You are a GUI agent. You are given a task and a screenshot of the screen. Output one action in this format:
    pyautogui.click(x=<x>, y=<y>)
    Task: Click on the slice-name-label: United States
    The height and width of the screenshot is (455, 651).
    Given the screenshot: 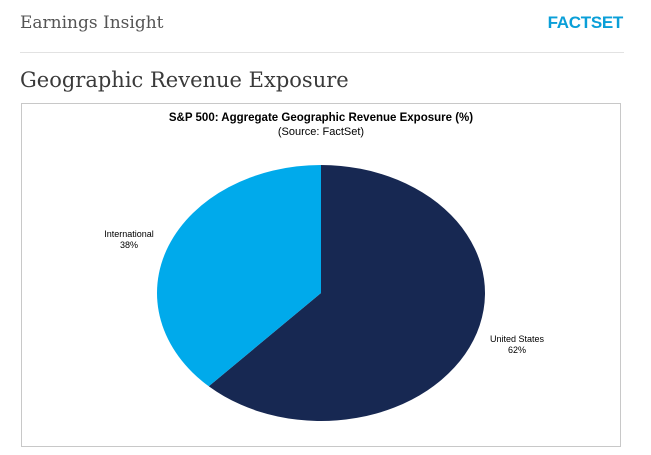 What is the action you would take?
    pyautogui.click(x=517, y=339)
    